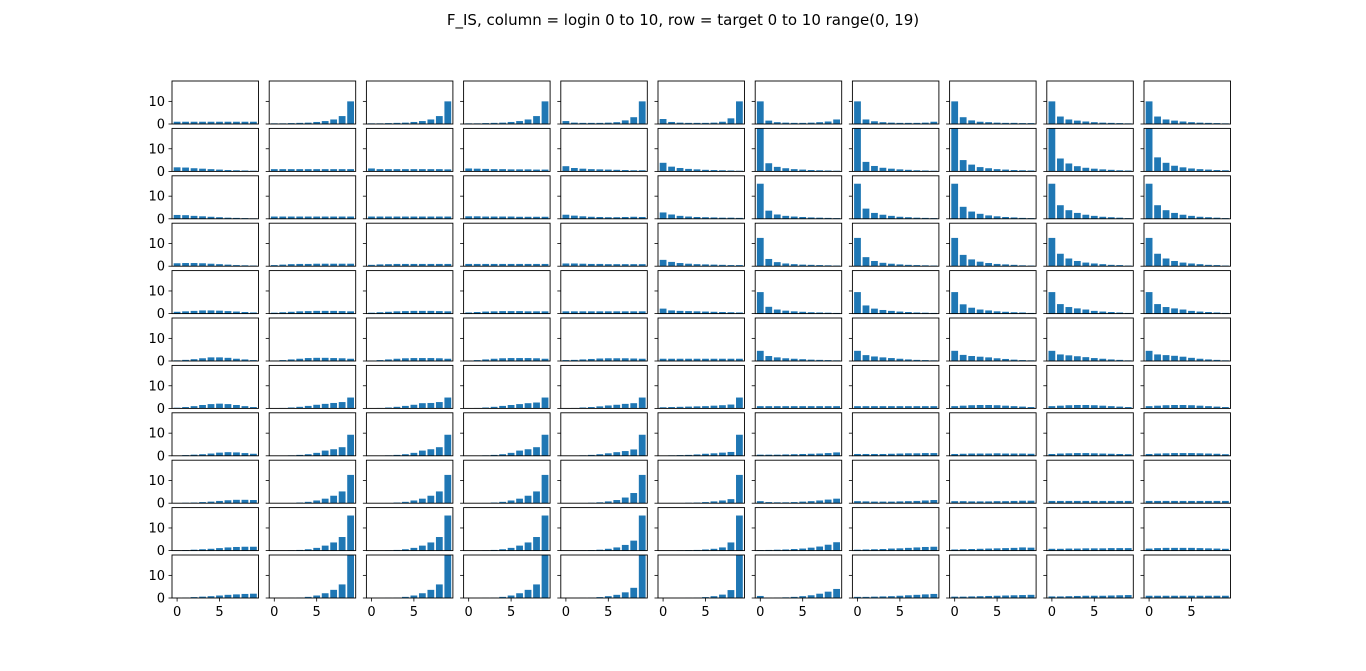  I want to click on bar-r4-c5-x6, so click(714, 312).